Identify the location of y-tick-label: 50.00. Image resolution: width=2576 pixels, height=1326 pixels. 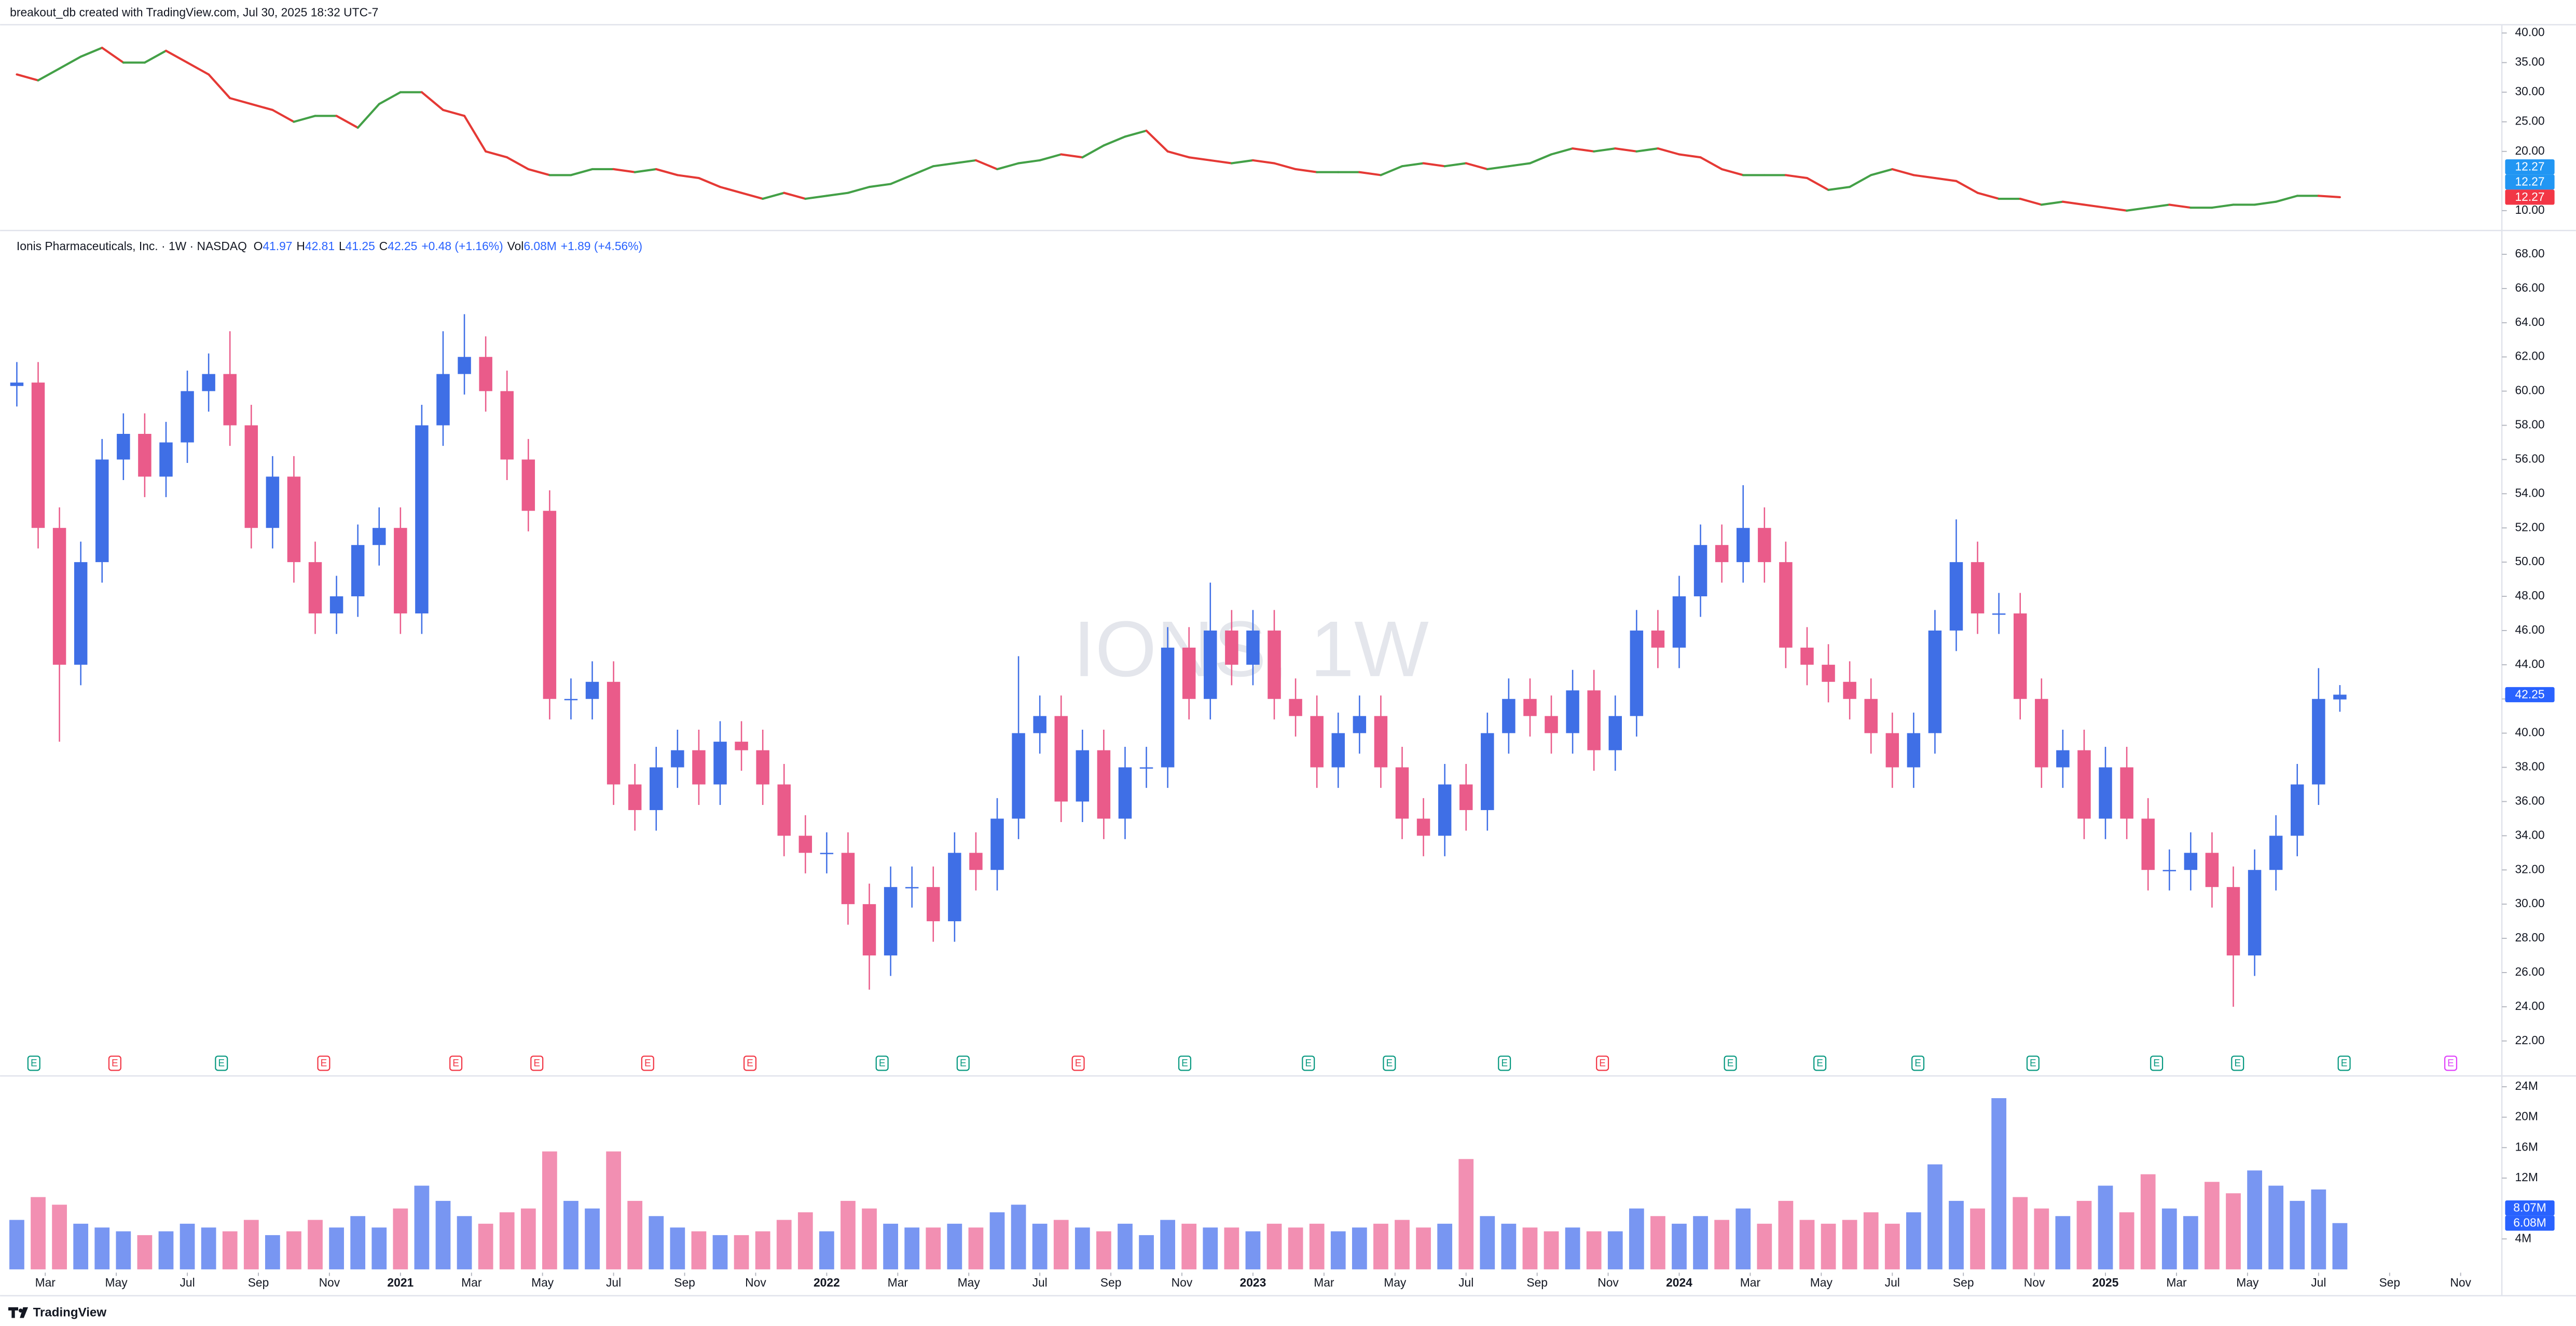
(2529, 561).